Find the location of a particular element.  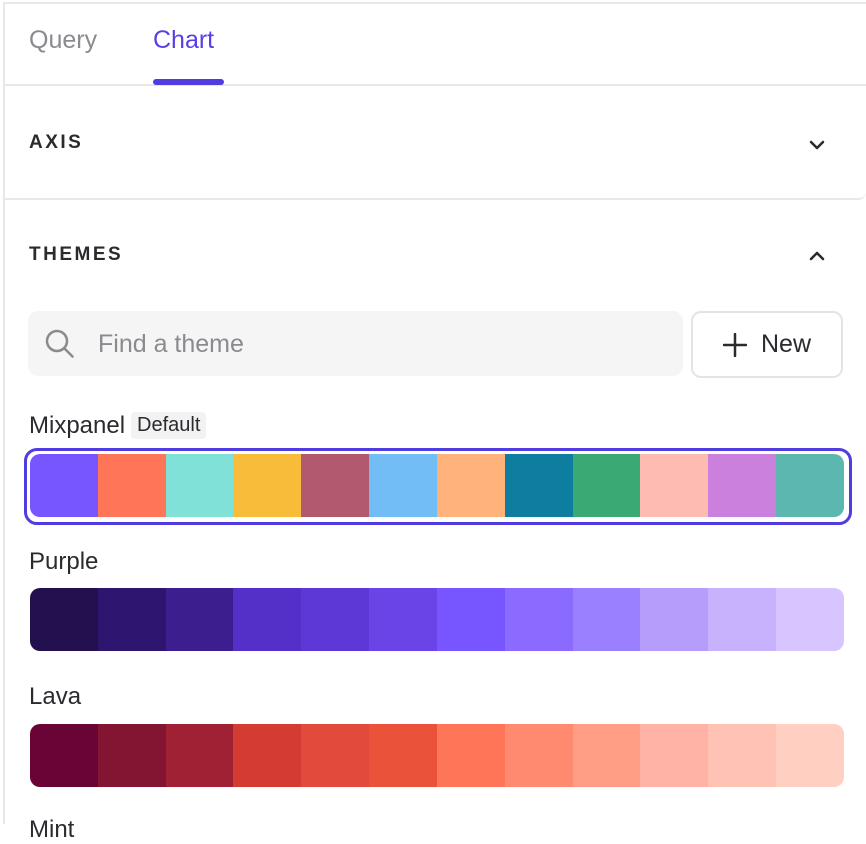

themes-section-title: THEMES is located at coordinates (76, 254).